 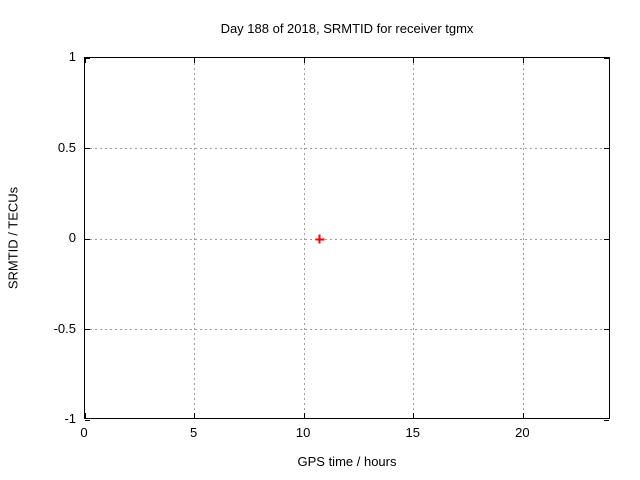 I want to click on y-axis-label: SRMTID / TECUs, so click(x=13, y=238).